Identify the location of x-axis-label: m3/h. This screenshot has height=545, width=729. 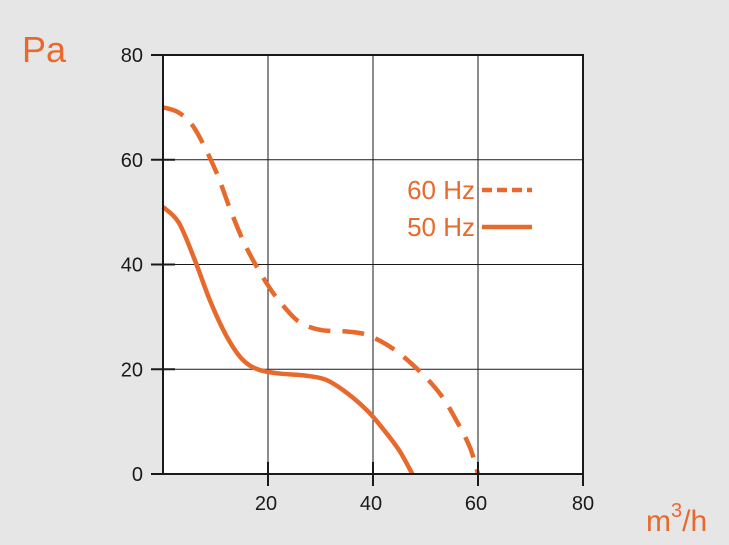
(676, 519).